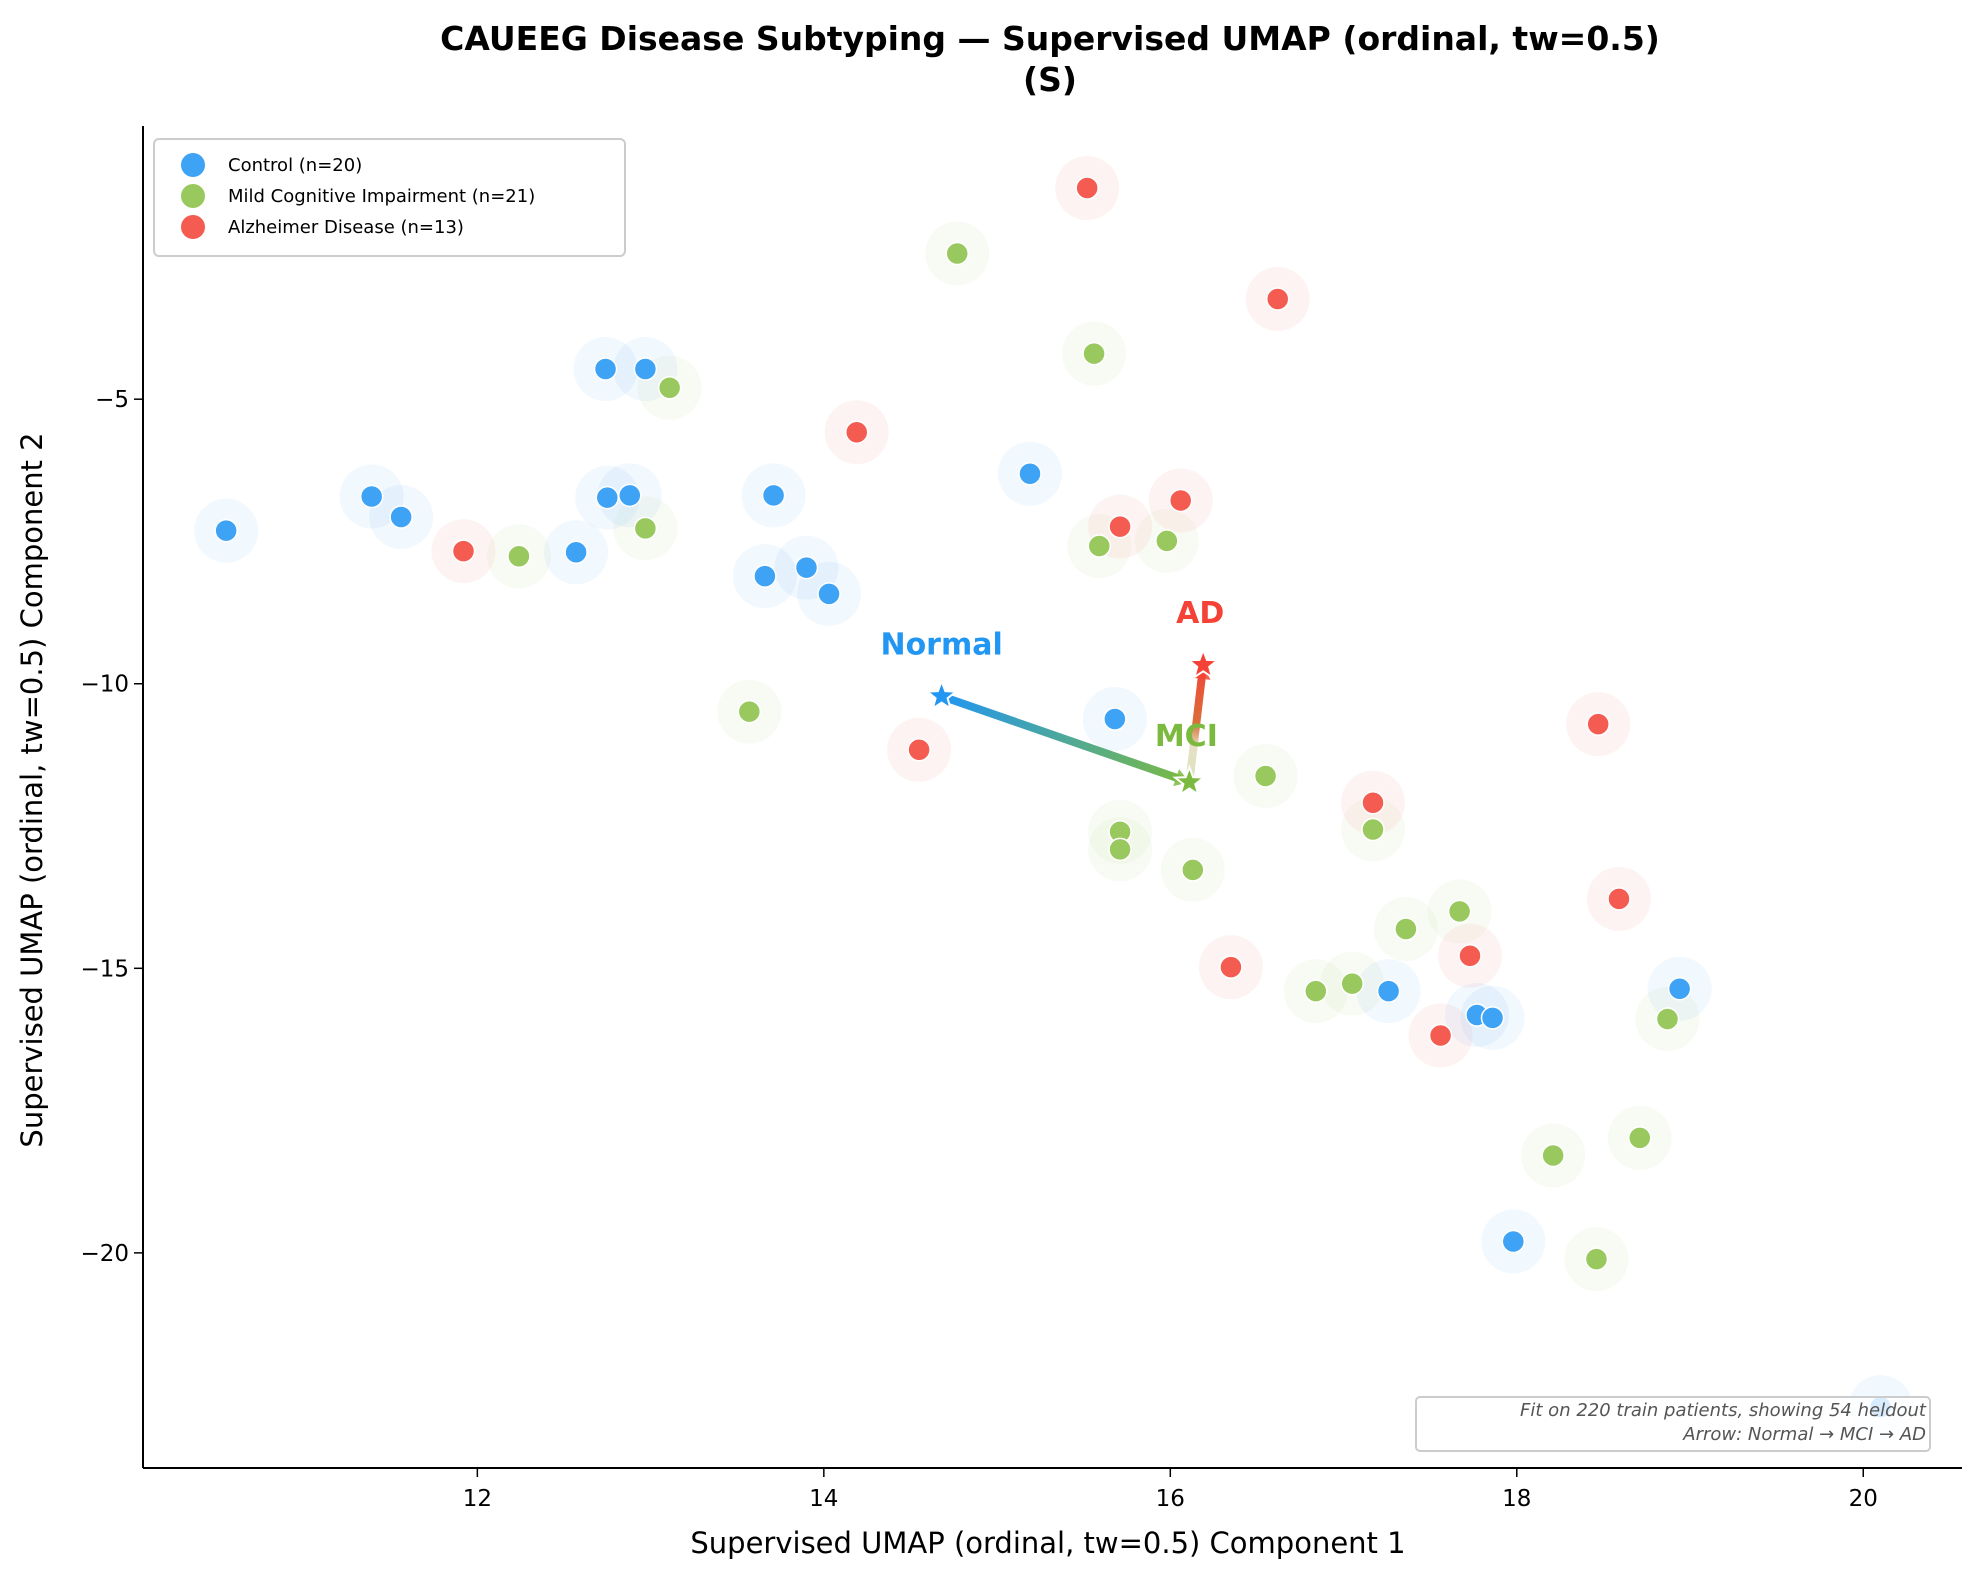 The width and height of the screenshot is (1977, 1577). Describe the element at coordinates (104, 1254) in the screenshot. I see `y-tick-label: −20` at that location.